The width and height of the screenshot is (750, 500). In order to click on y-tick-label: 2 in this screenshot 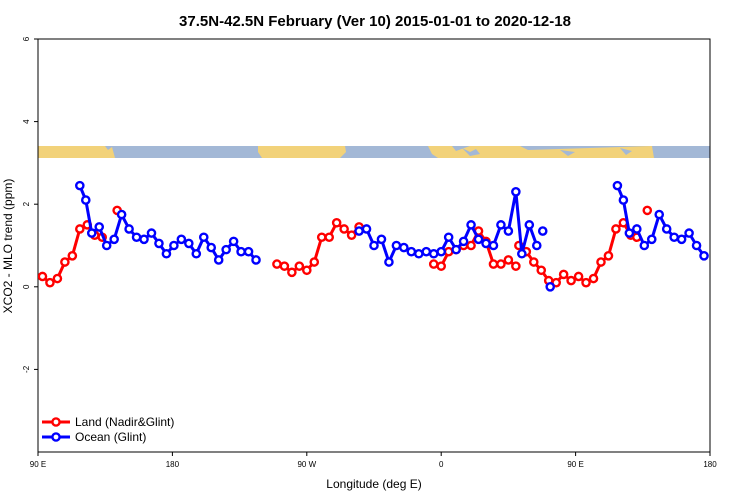, I will do `click(26, 203)`.